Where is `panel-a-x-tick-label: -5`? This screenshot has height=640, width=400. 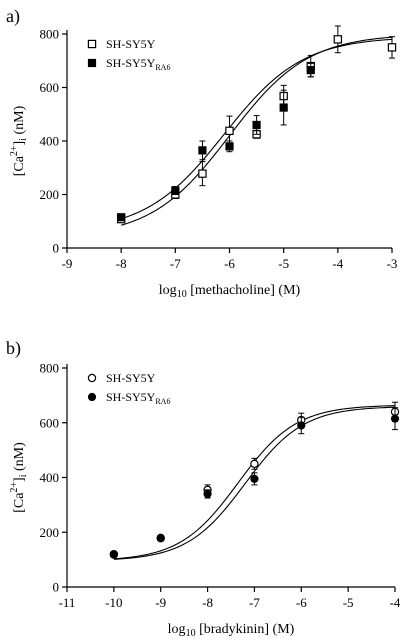
panel-a-x-tick-label: -5 is located at coordinates (283, 263).